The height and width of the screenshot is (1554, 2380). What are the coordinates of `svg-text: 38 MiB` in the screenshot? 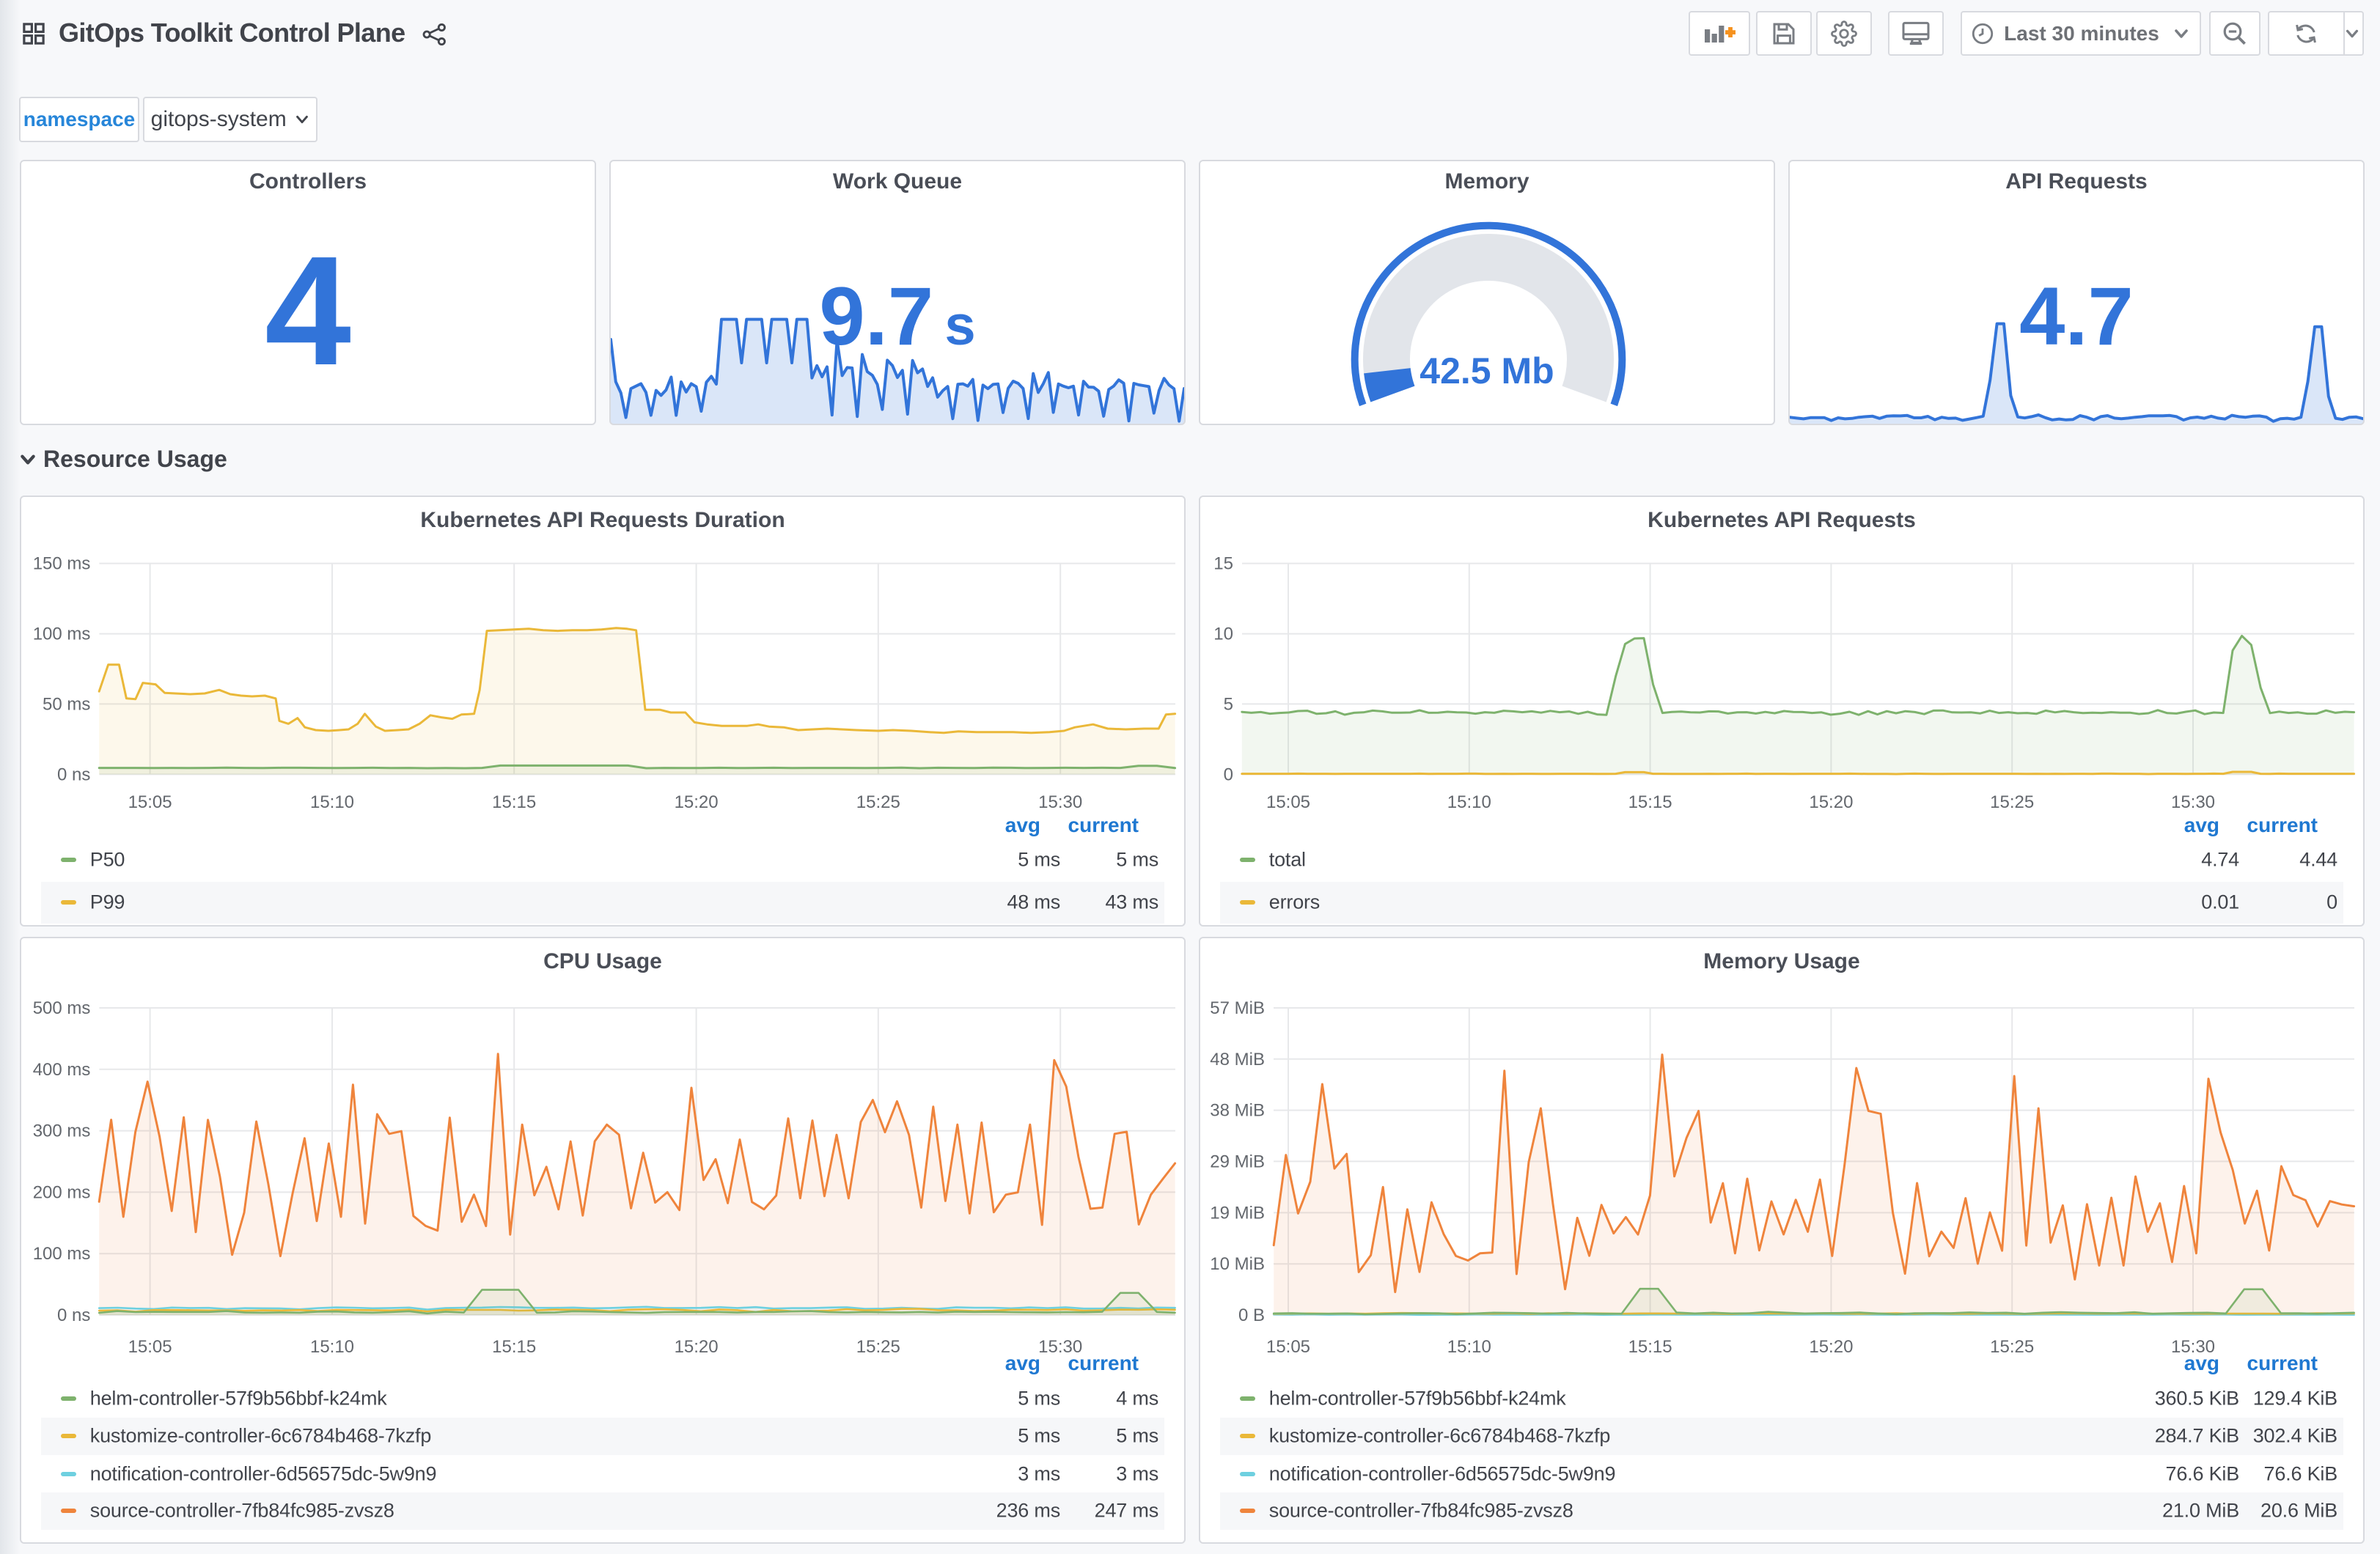 It's located at (1238, 1111).